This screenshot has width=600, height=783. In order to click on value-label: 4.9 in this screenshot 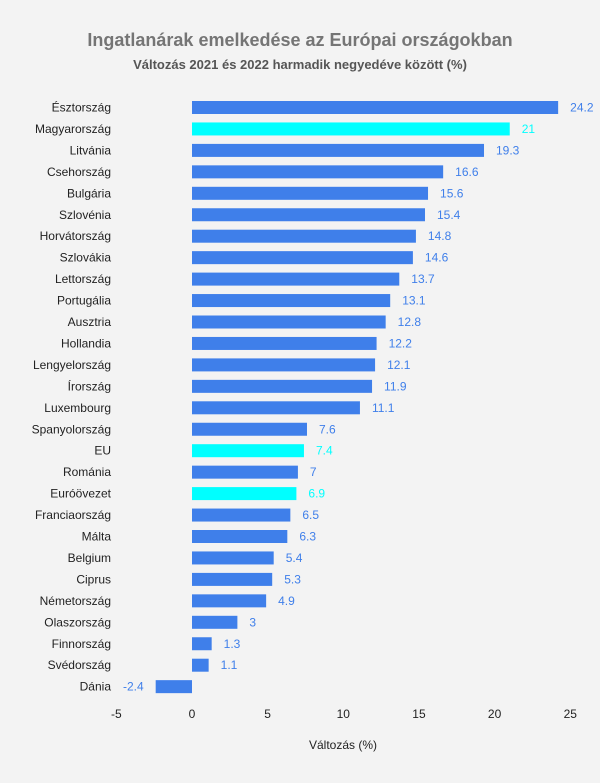, I will do `click(286, 601)`.